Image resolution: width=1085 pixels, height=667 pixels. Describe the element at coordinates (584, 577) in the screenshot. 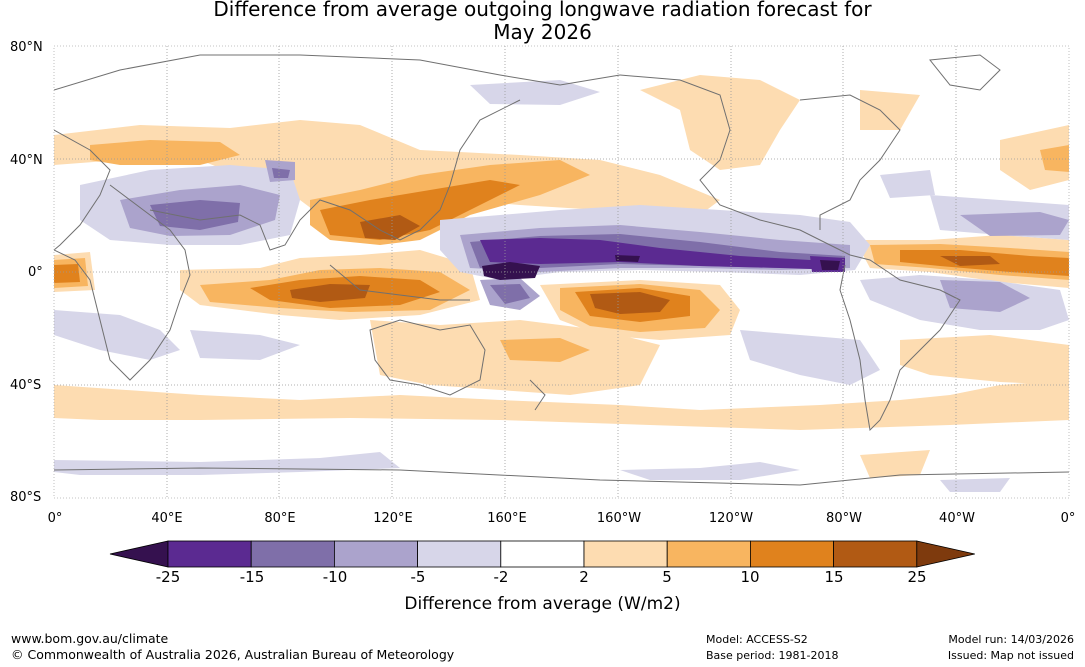

I see `colorbar-tick-label: 2` at that location.